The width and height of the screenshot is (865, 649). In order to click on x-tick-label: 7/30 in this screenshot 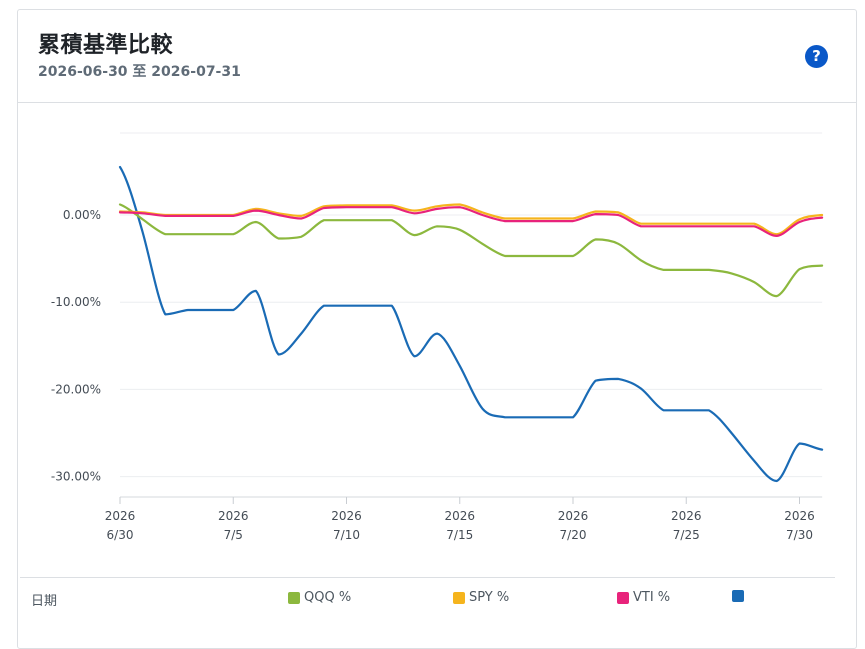, I will do `click(799, 535)`.